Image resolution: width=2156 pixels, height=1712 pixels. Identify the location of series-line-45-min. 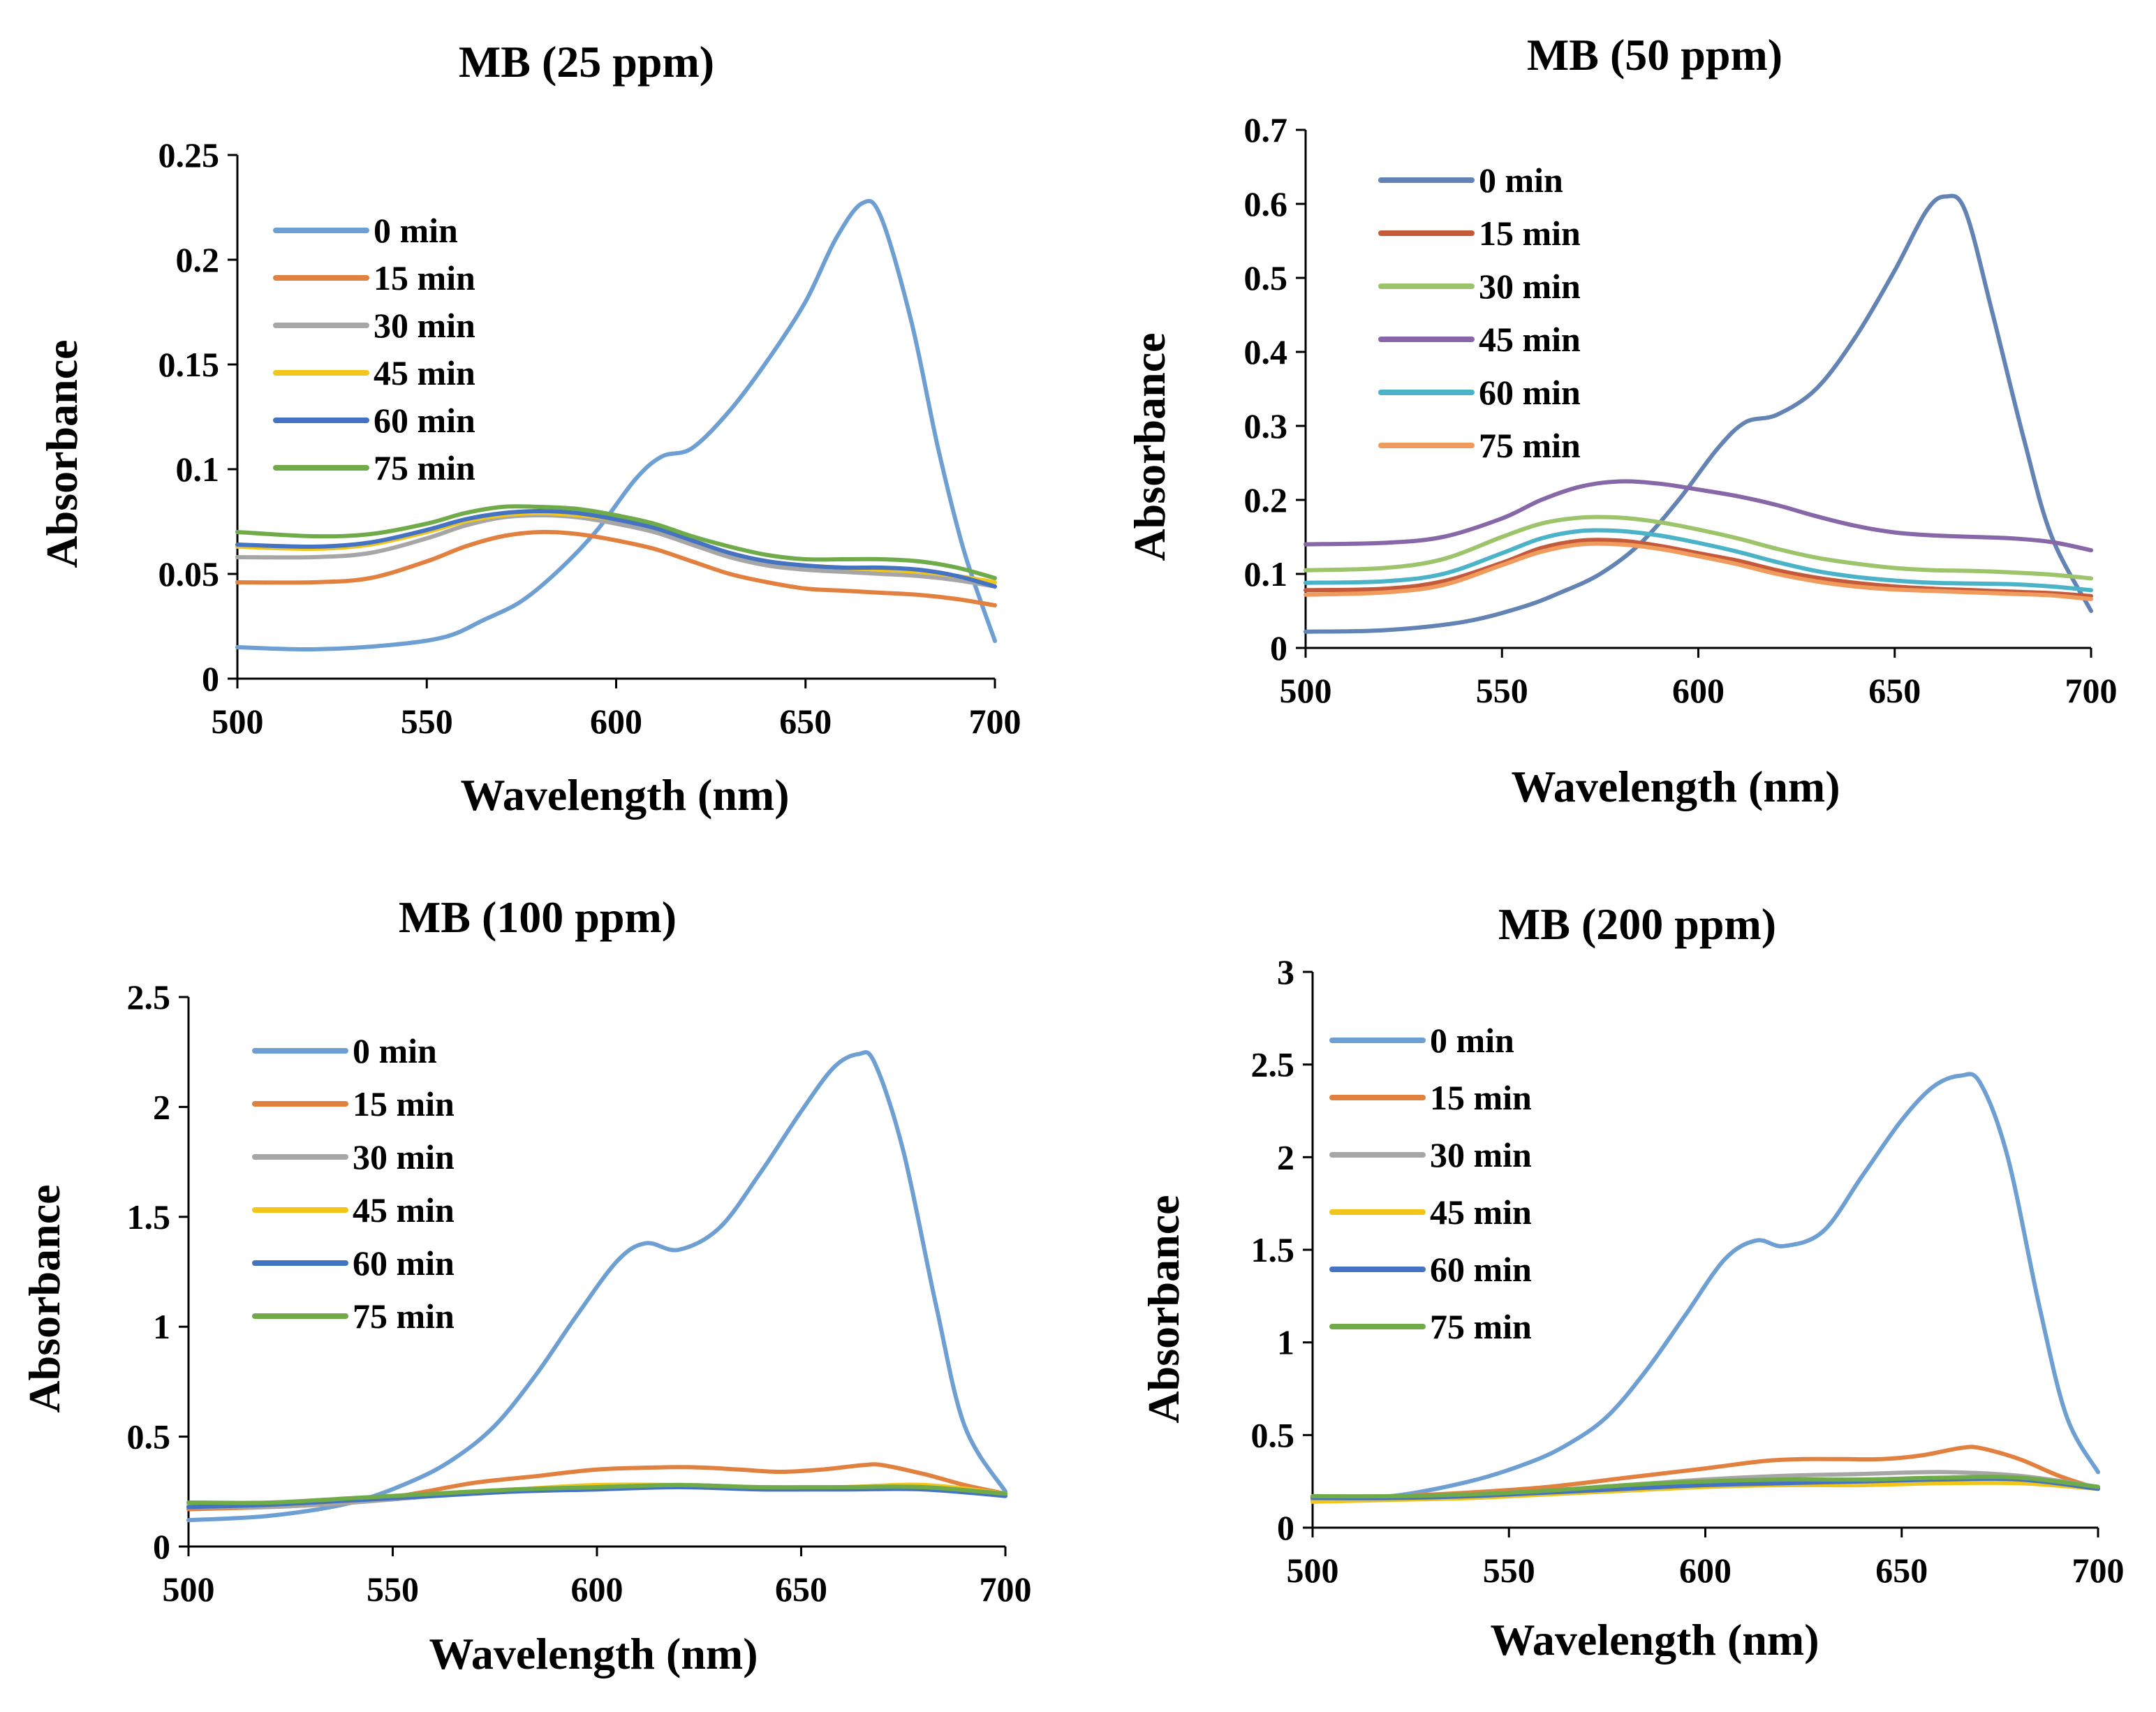
(1699, 516).